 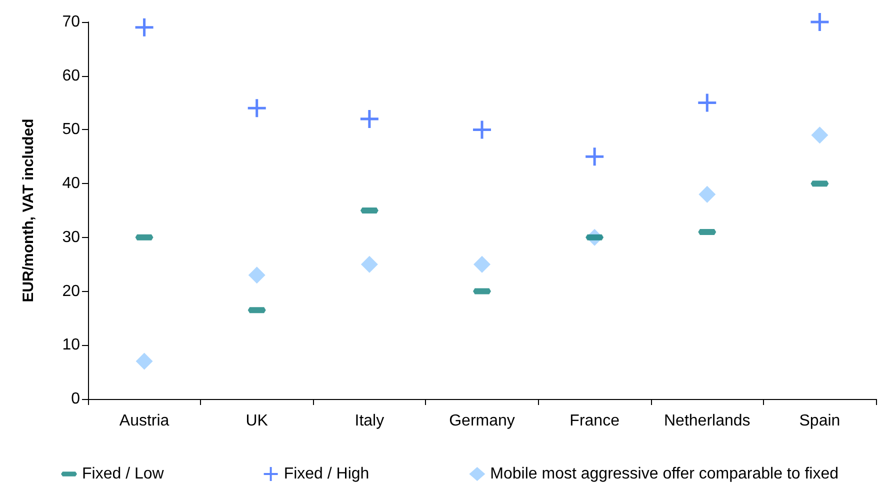 What do you see at coordinates (75, 399) in the screenshot?
I see `y-tick-label: 0` at bounding box center [75, 399].